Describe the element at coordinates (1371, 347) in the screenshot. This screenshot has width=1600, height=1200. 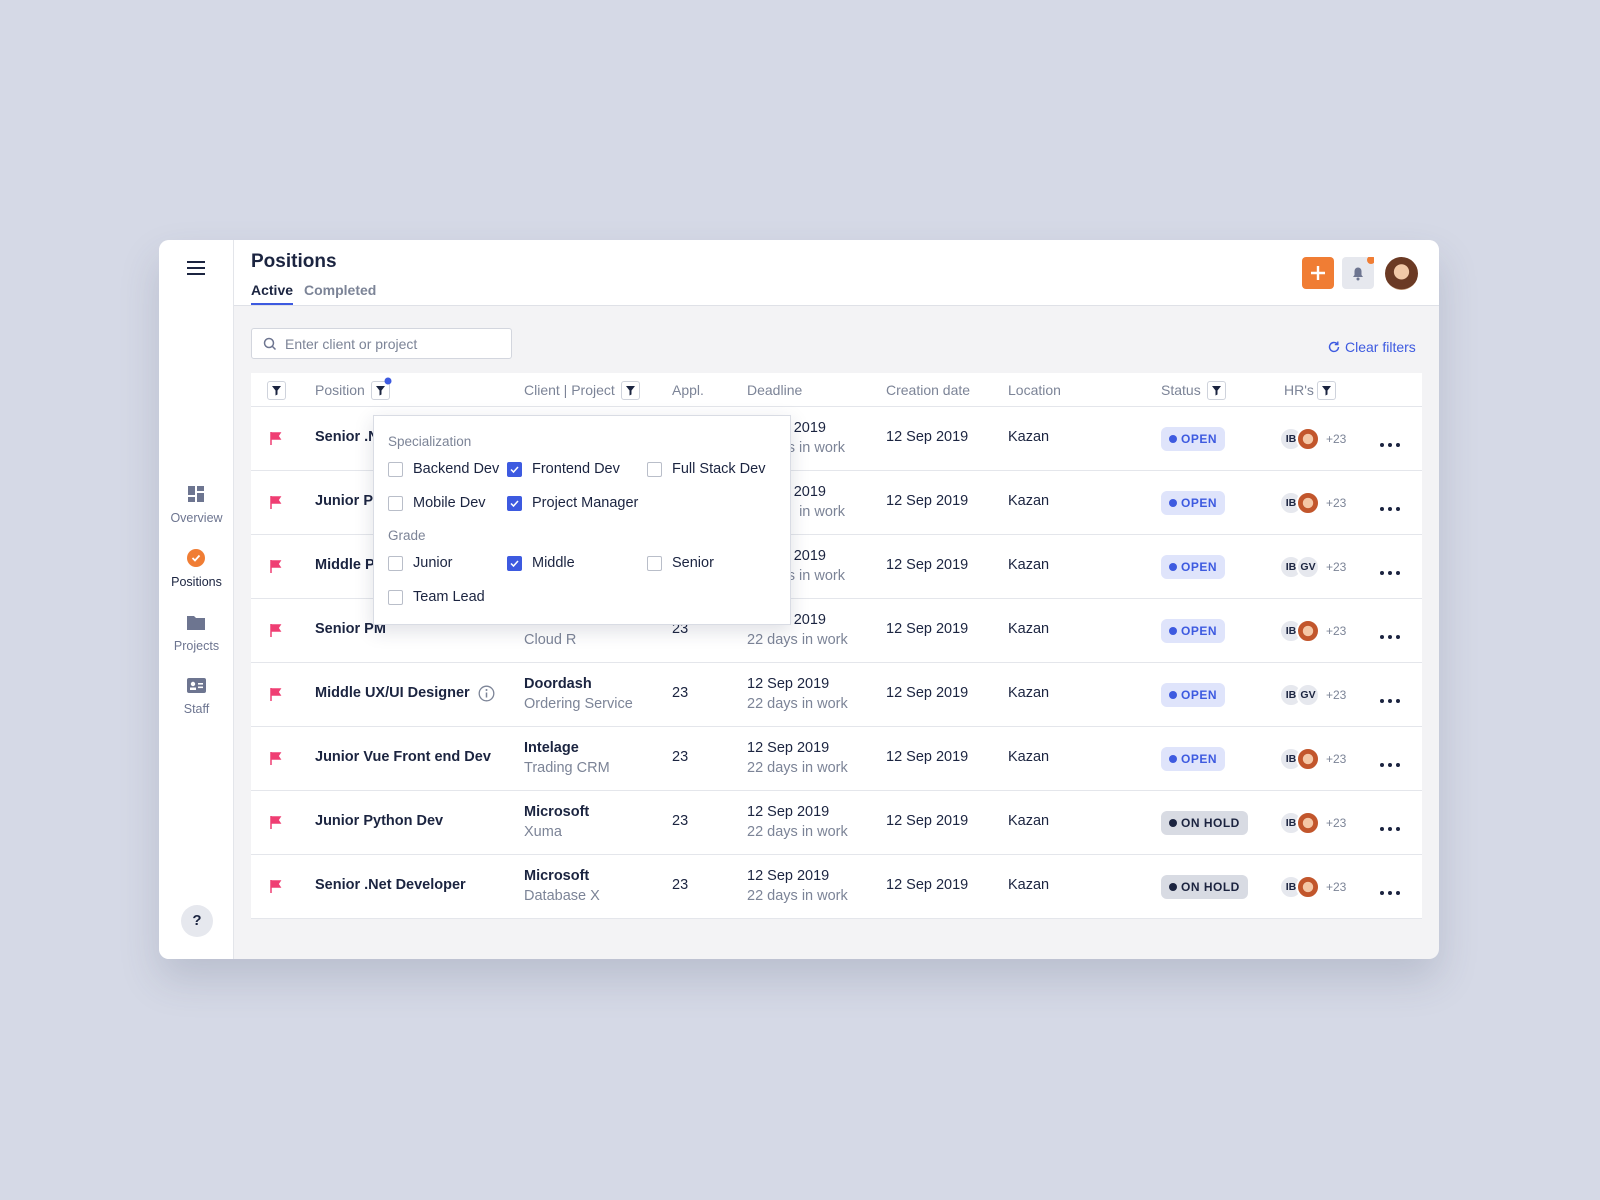
I see `clear-filters: Clear filters` at that location.